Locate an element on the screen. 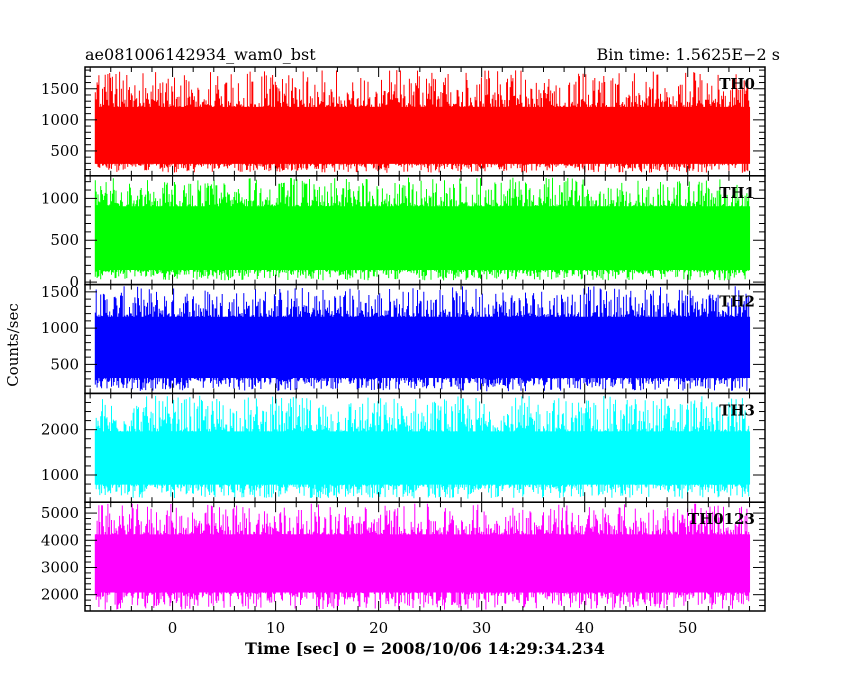 The width and height of the screenshot is (850, 680). panel-th0: 500 1000 1500 TH0 is located at coordinates (403, 121).